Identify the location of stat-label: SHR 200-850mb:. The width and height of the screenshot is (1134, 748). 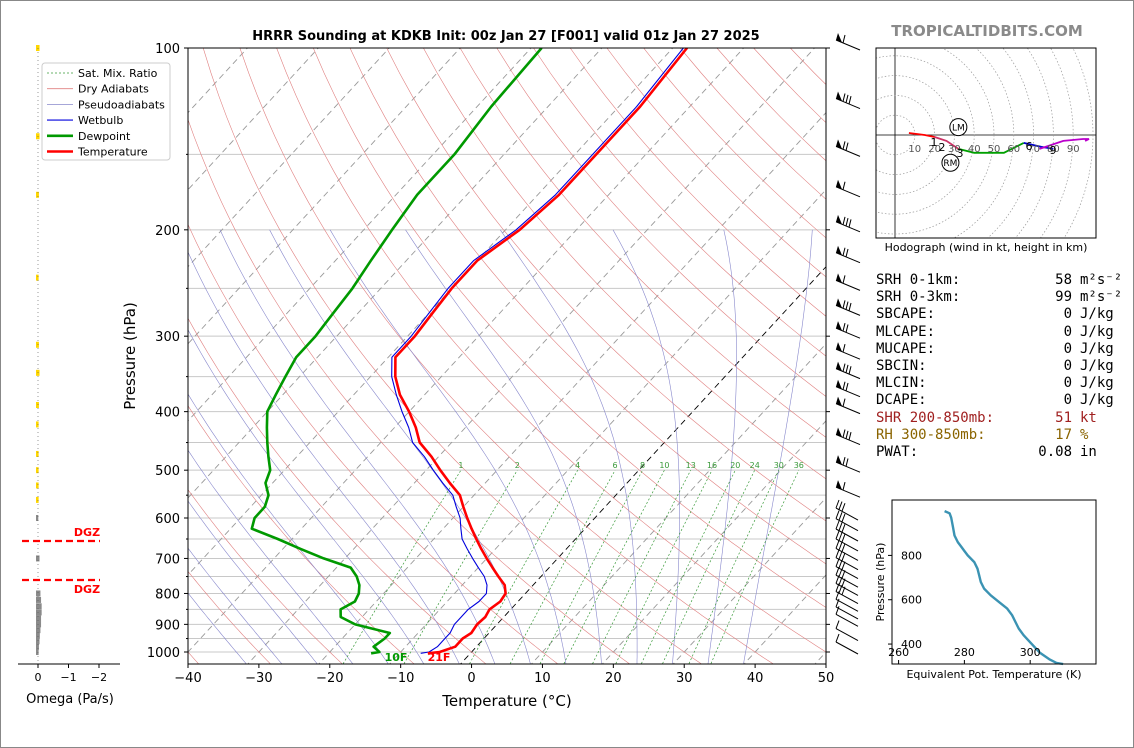
(935, 417).